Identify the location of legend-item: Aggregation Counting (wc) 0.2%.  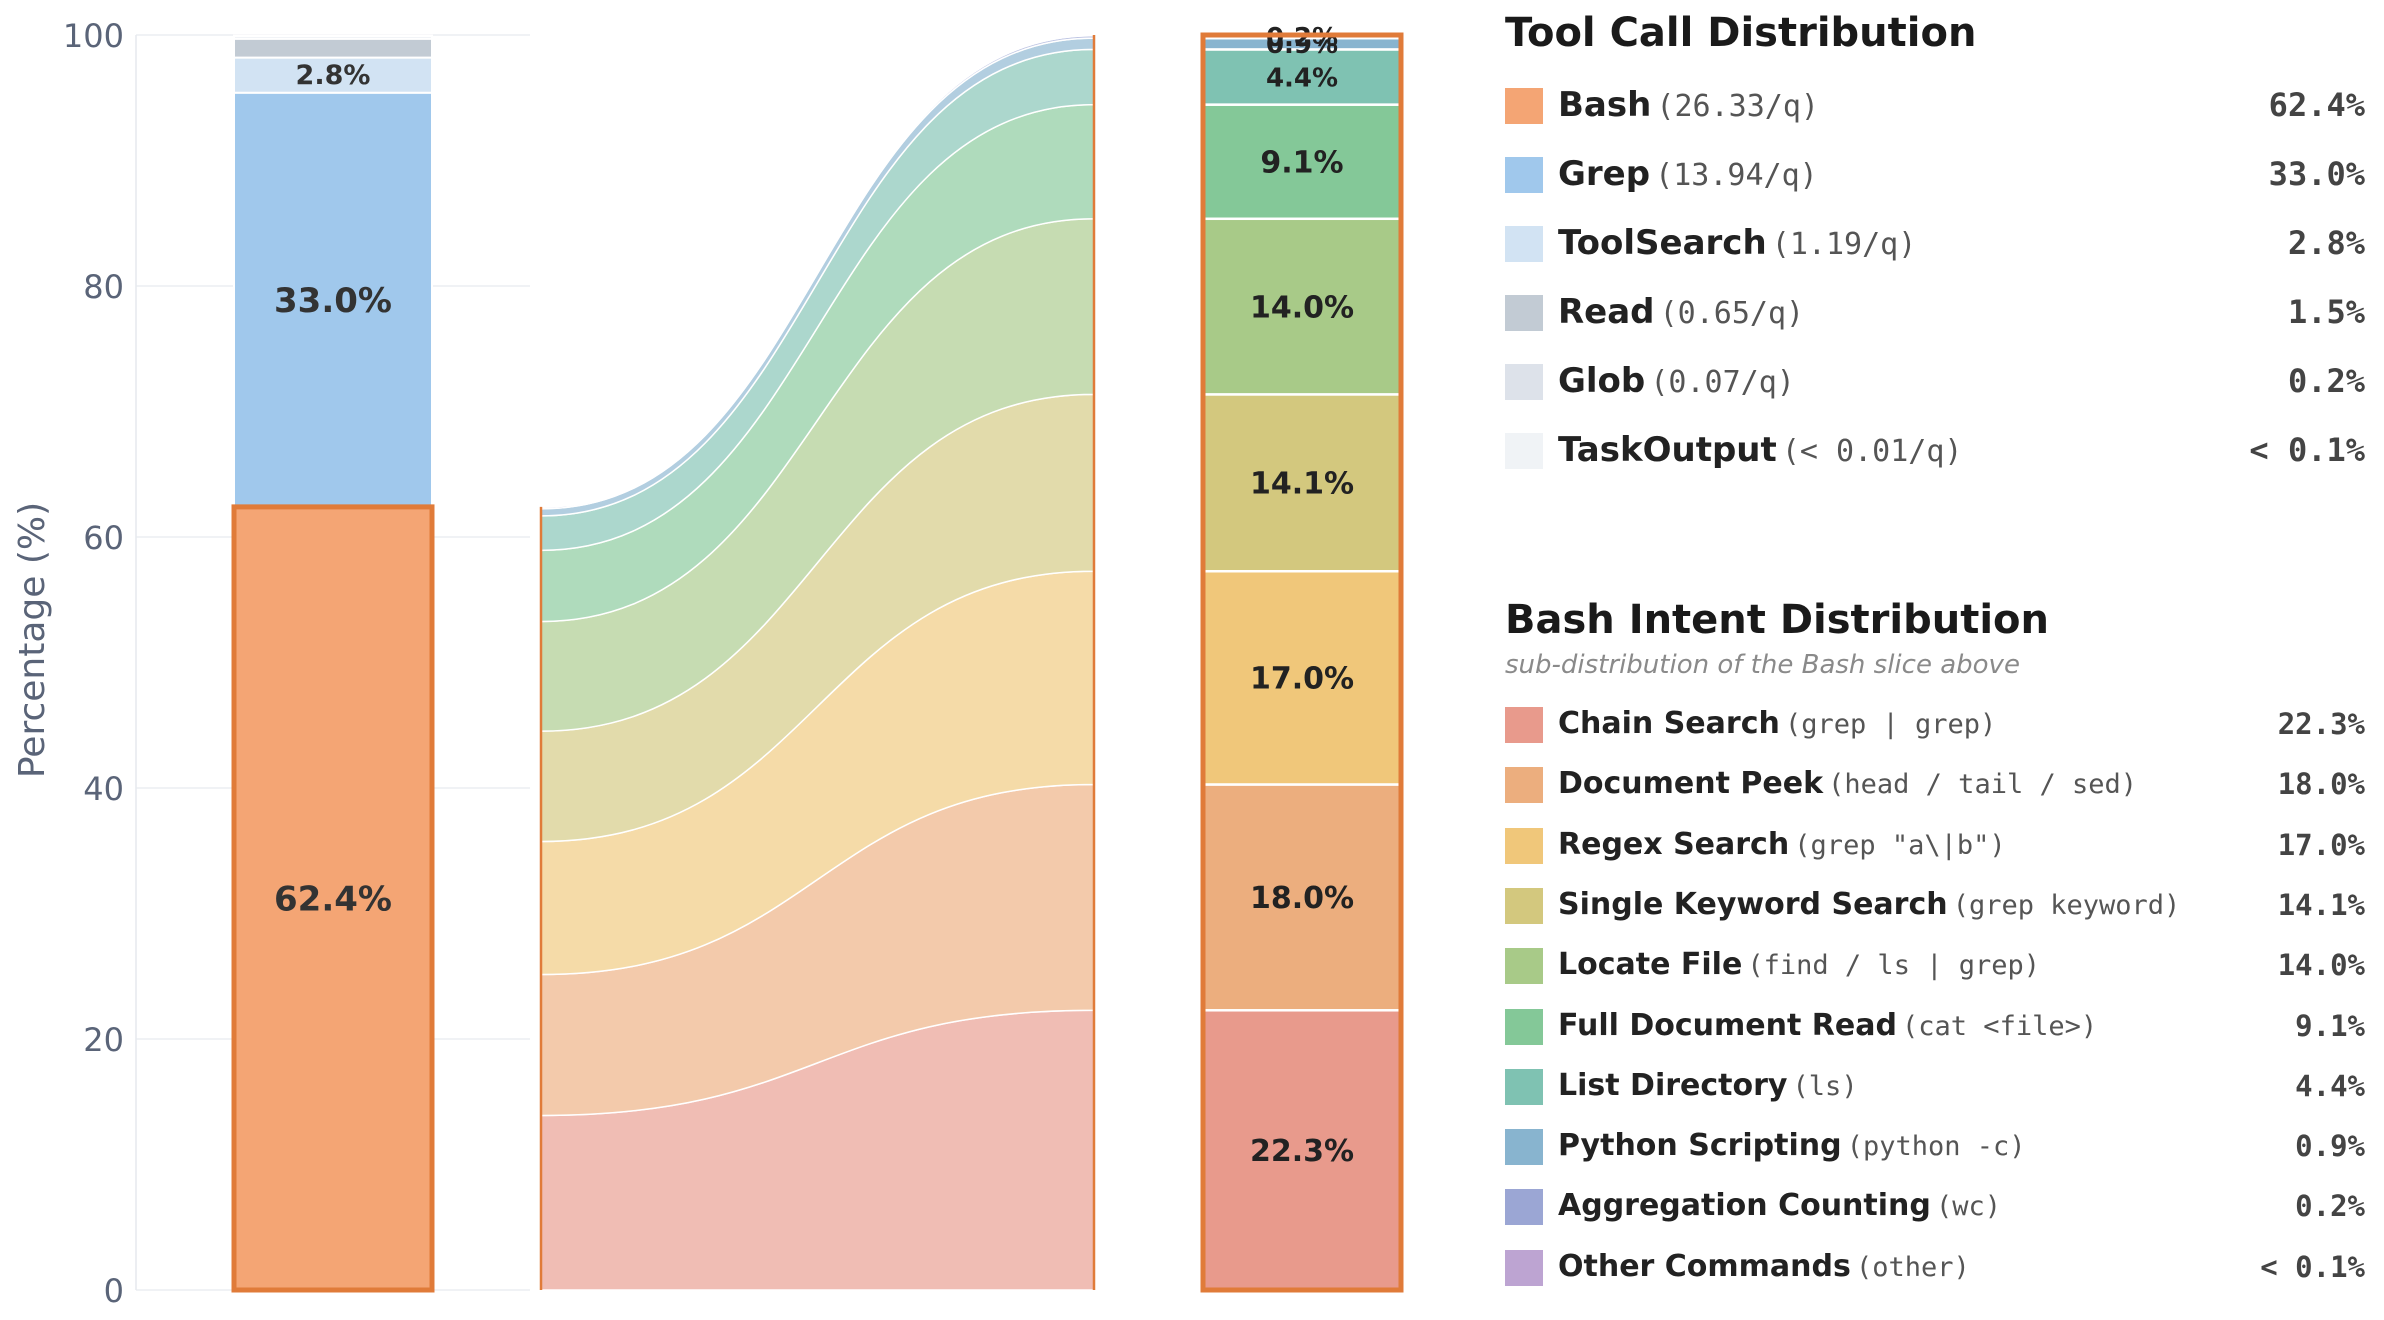
(1935, 1206).